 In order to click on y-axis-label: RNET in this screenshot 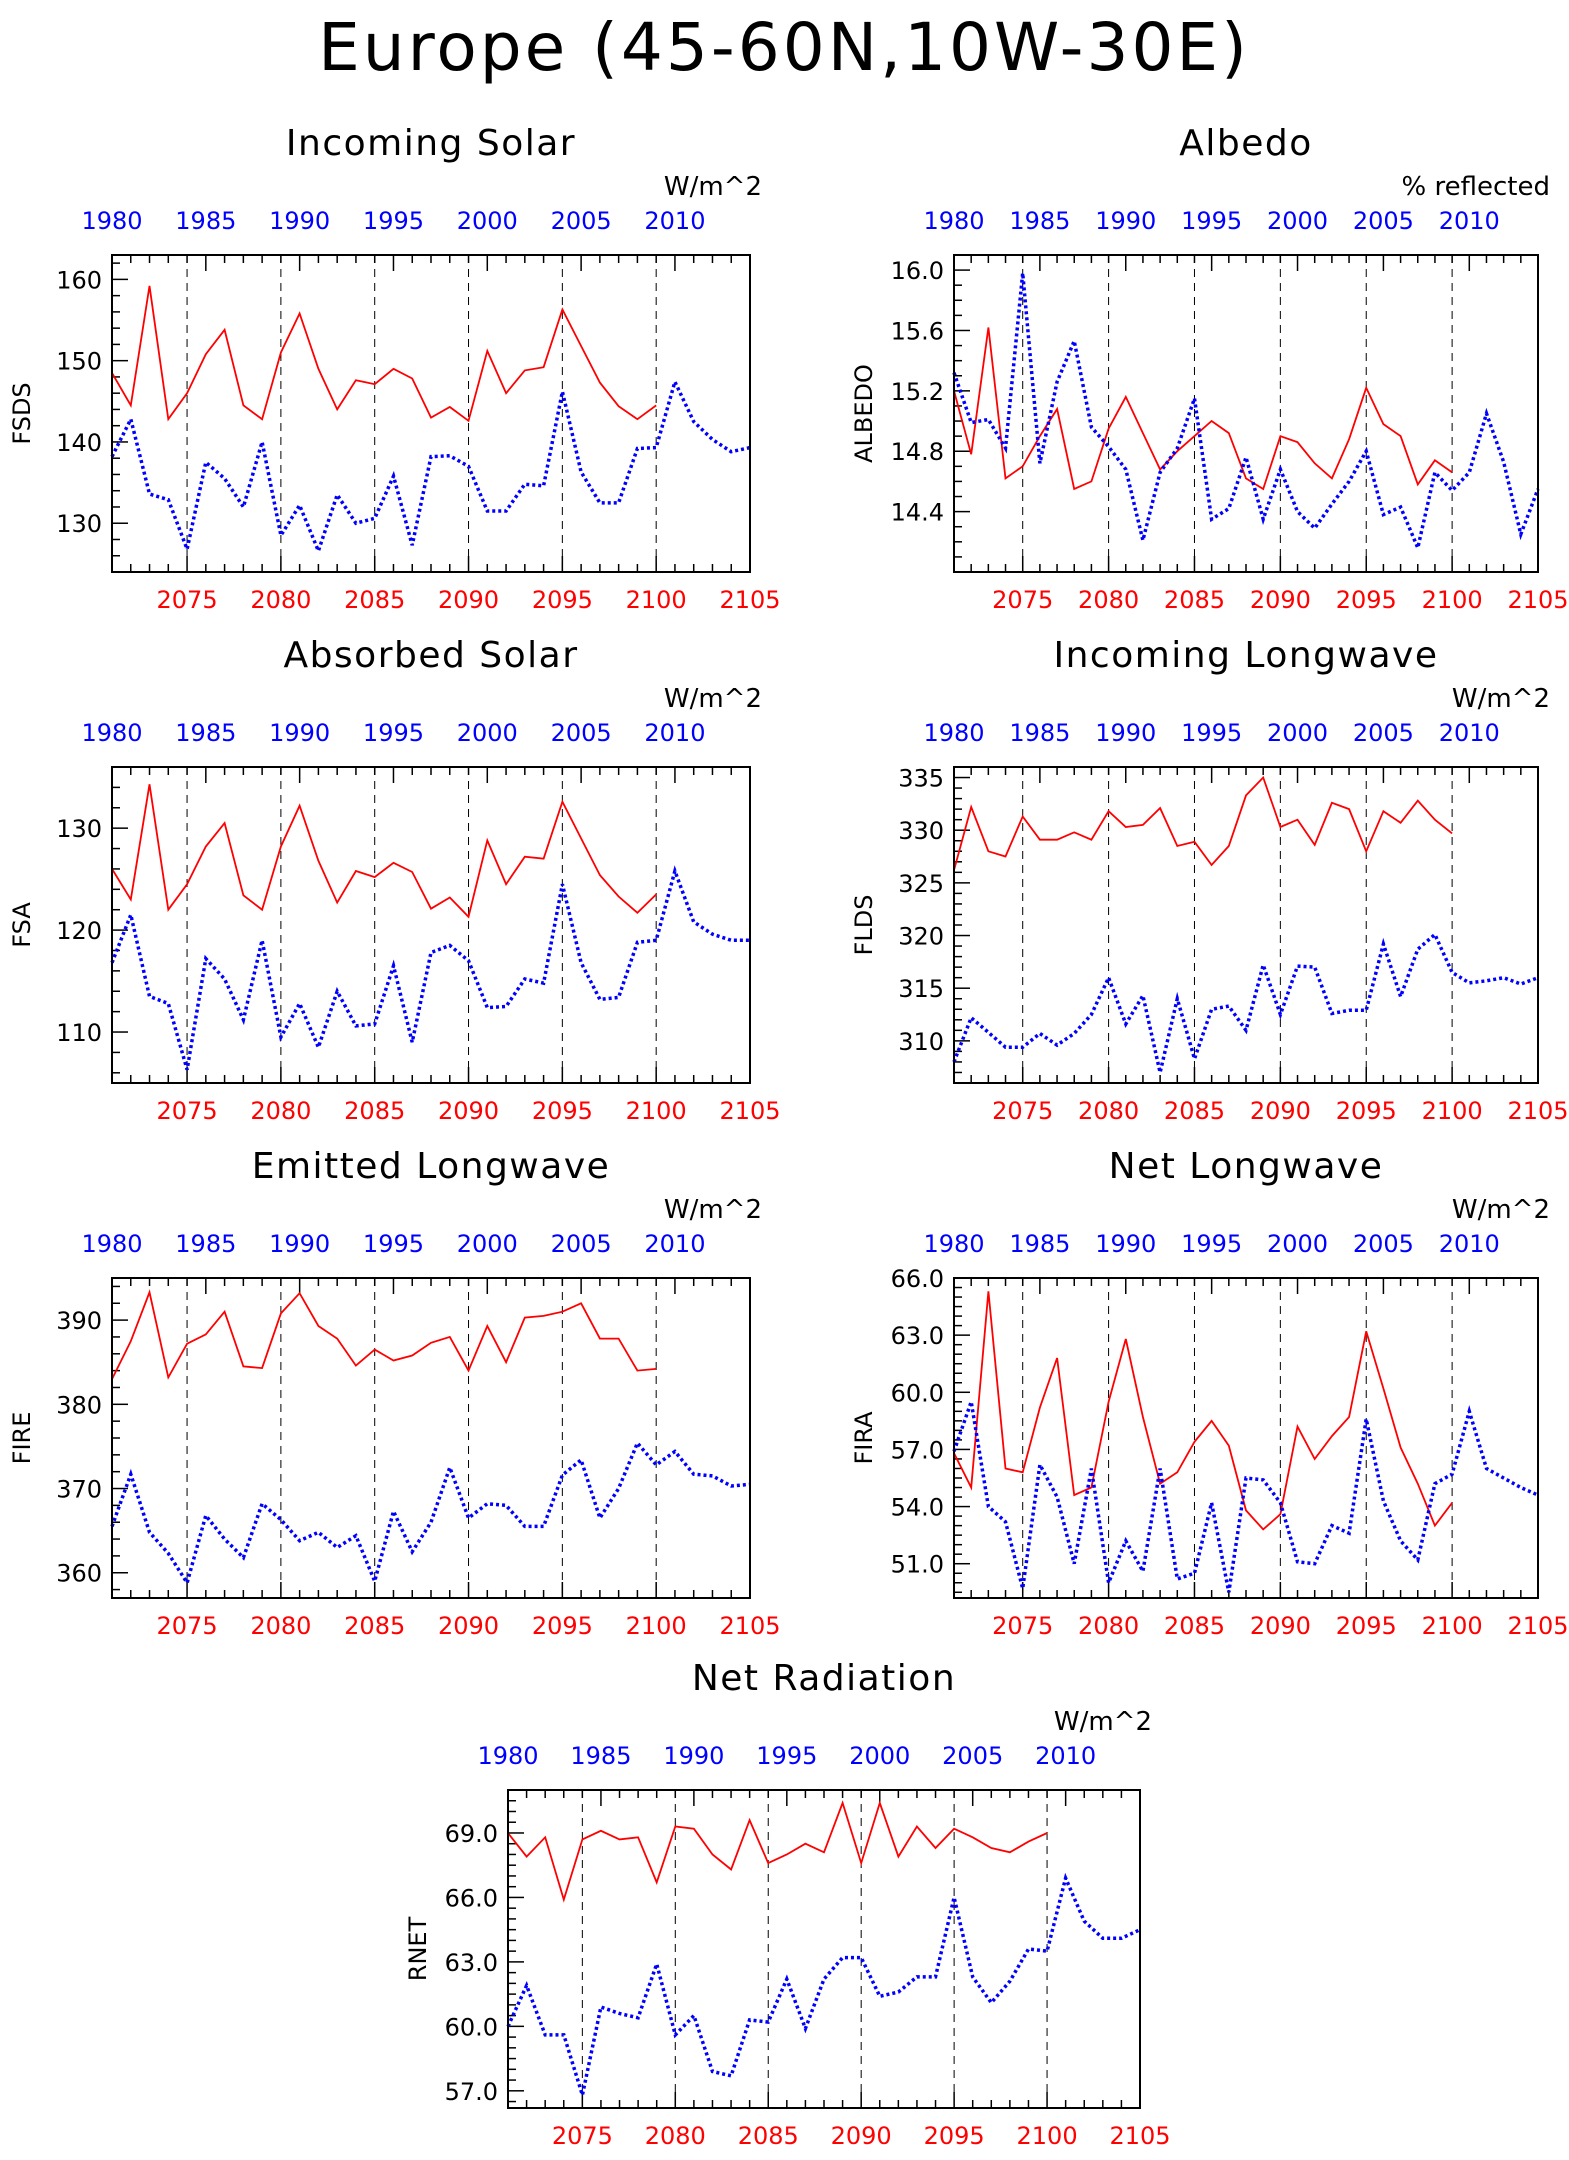, I will do `click(418, 1948)`.